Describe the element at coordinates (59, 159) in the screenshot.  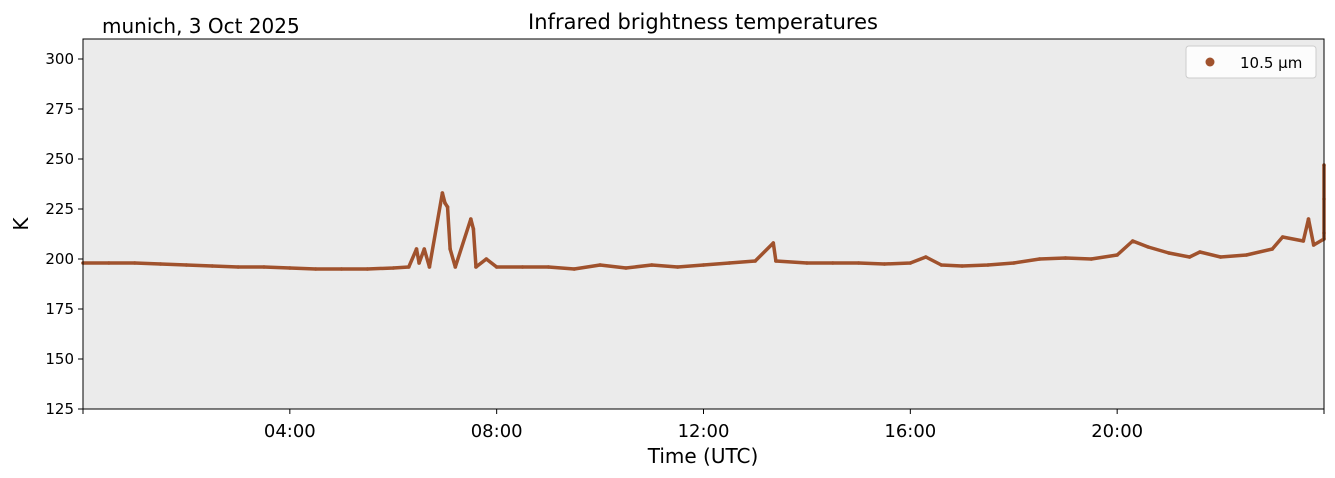
I see `y-tick-label: 250` at that location.